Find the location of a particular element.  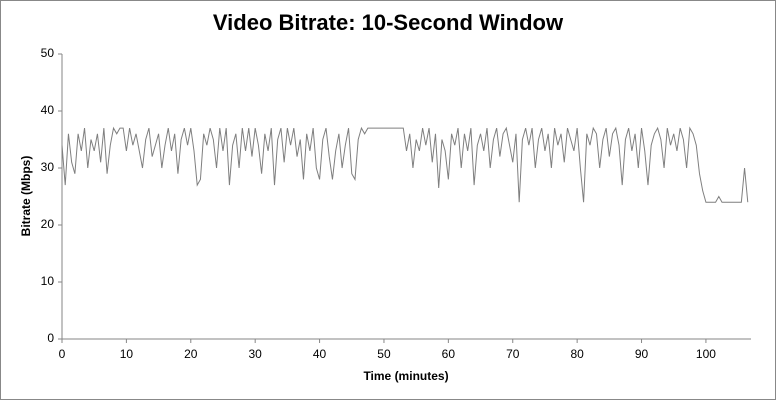

x-tick-label: 10 is located at coordinates (127, 354).